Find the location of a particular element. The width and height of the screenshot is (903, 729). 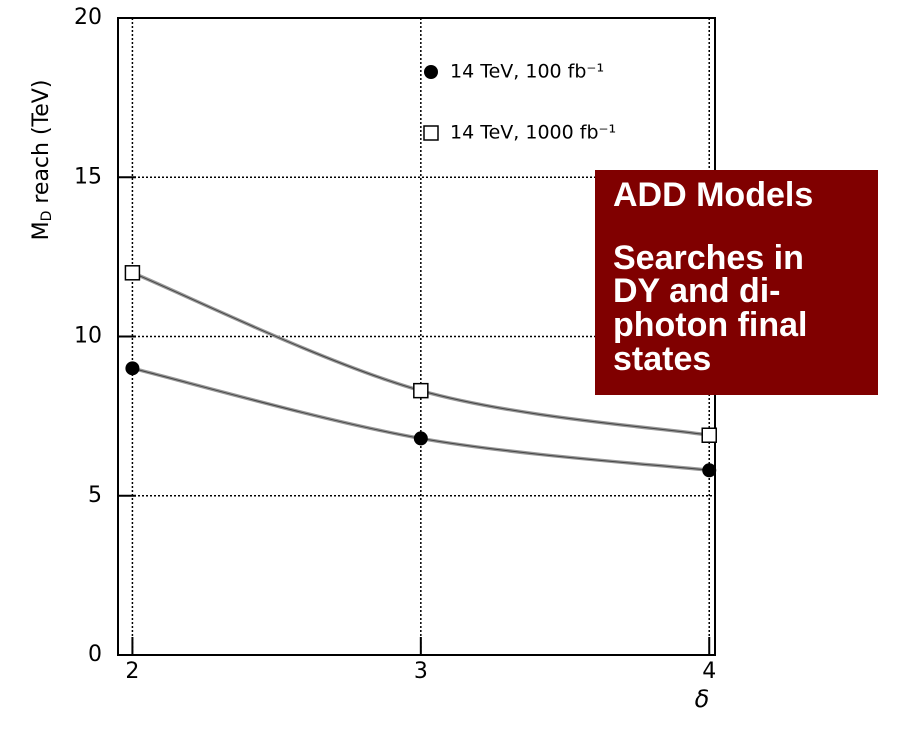

annotation-text: Searches in is located at coordinates (708, 258).